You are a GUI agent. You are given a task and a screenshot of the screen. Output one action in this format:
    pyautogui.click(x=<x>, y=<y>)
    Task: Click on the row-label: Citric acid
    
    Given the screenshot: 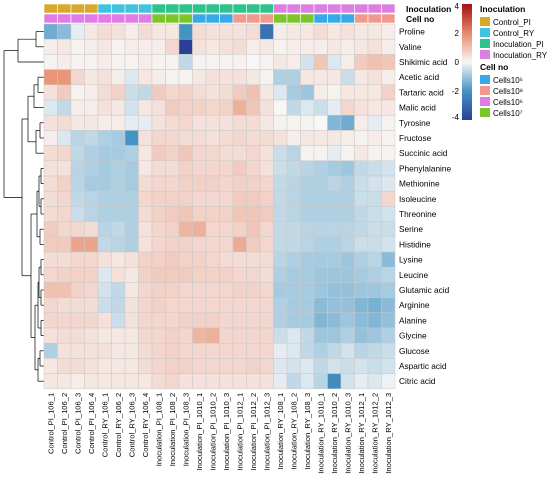 What is the action you would take?
    pyautogui.click(x=417, y=381)
    